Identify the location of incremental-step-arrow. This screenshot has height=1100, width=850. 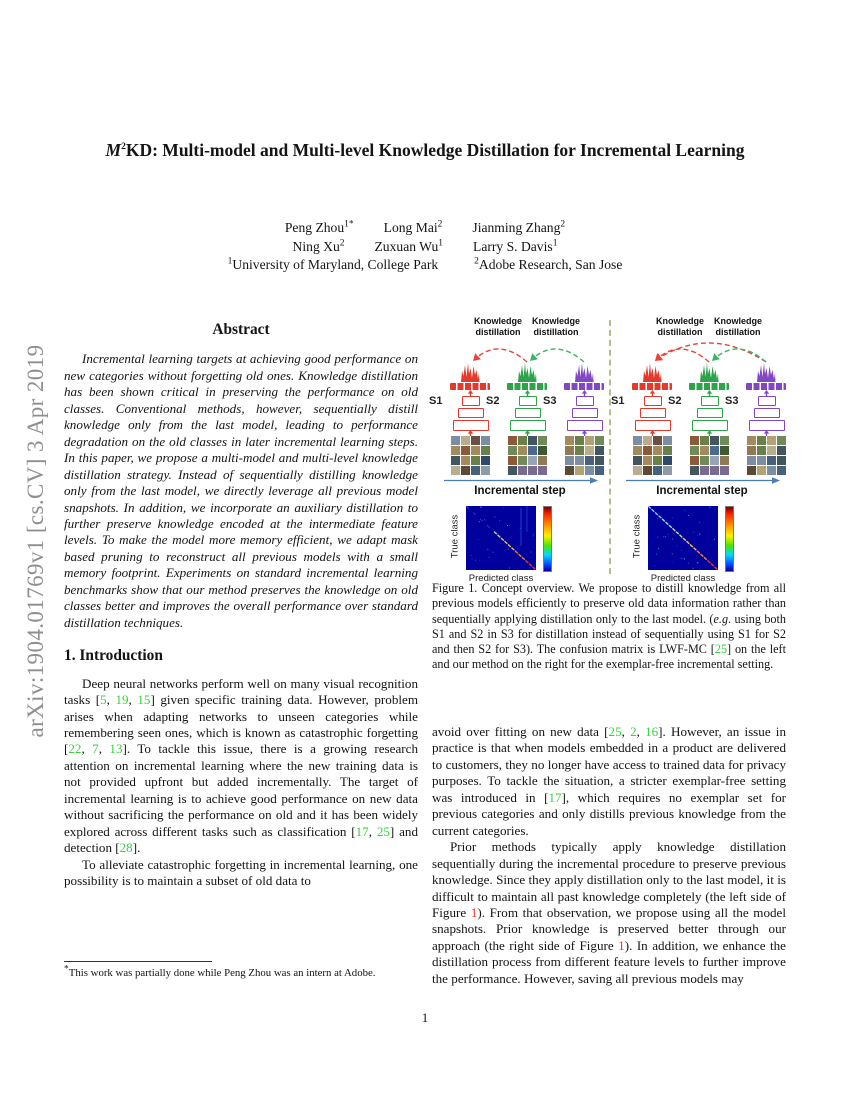
(521, 480).